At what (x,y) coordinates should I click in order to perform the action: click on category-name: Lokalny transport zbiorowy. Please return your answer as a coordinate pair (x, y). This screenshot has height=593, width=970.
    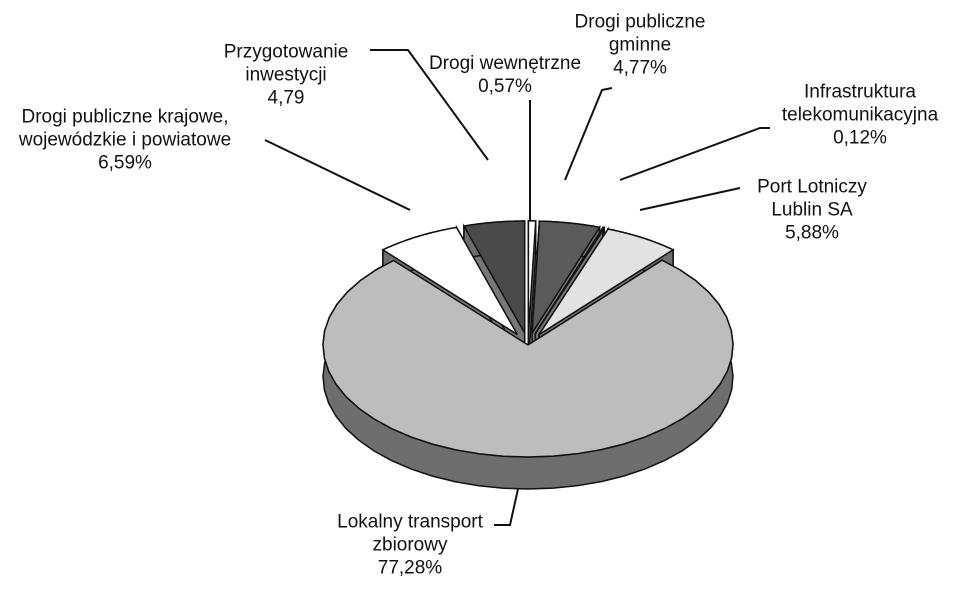
    Looking at the image, I should click on (410, 533).